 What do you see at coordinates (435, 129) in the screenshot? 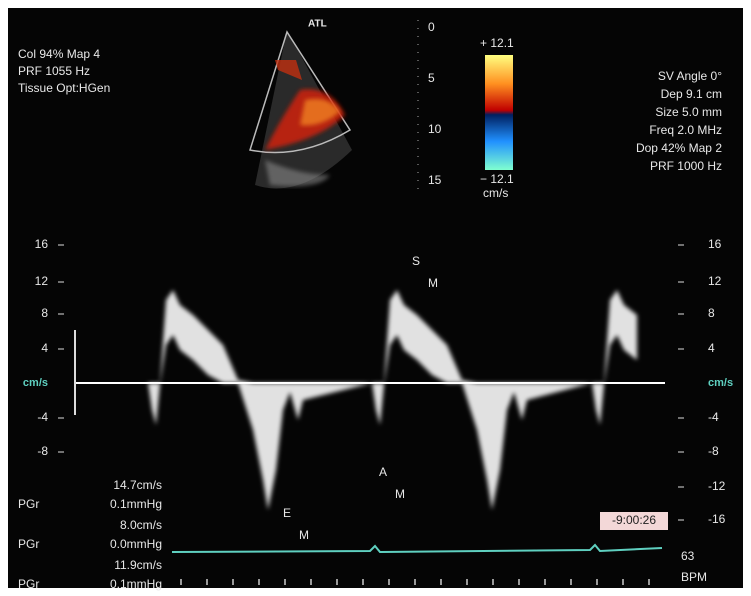
I see `depth-tick: 10` at bounding box center [435, 129].